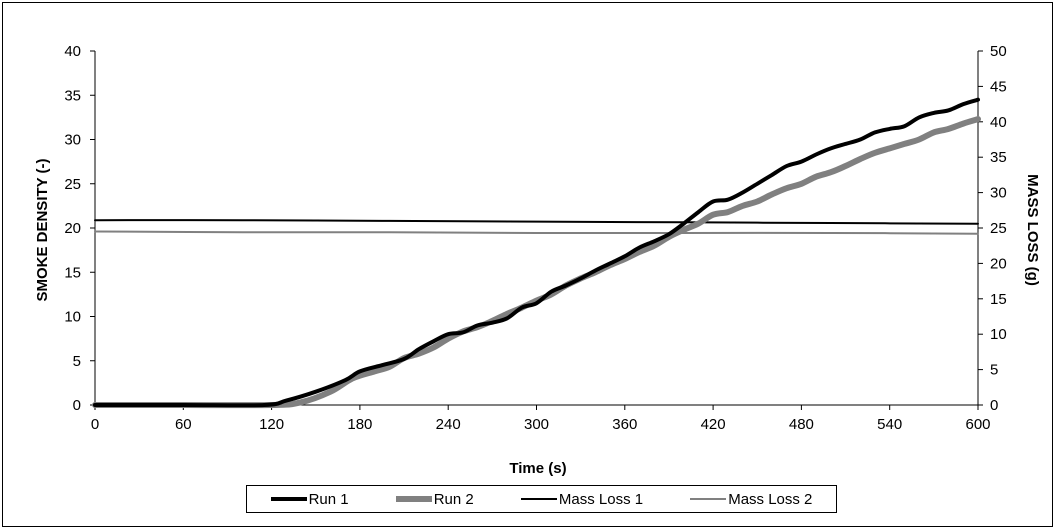 The height and width of the screenshot is (531, 1057). Describe the element at coordinates (359, 424) in the screenshot. I see `x-tick-label: 180` at that location.